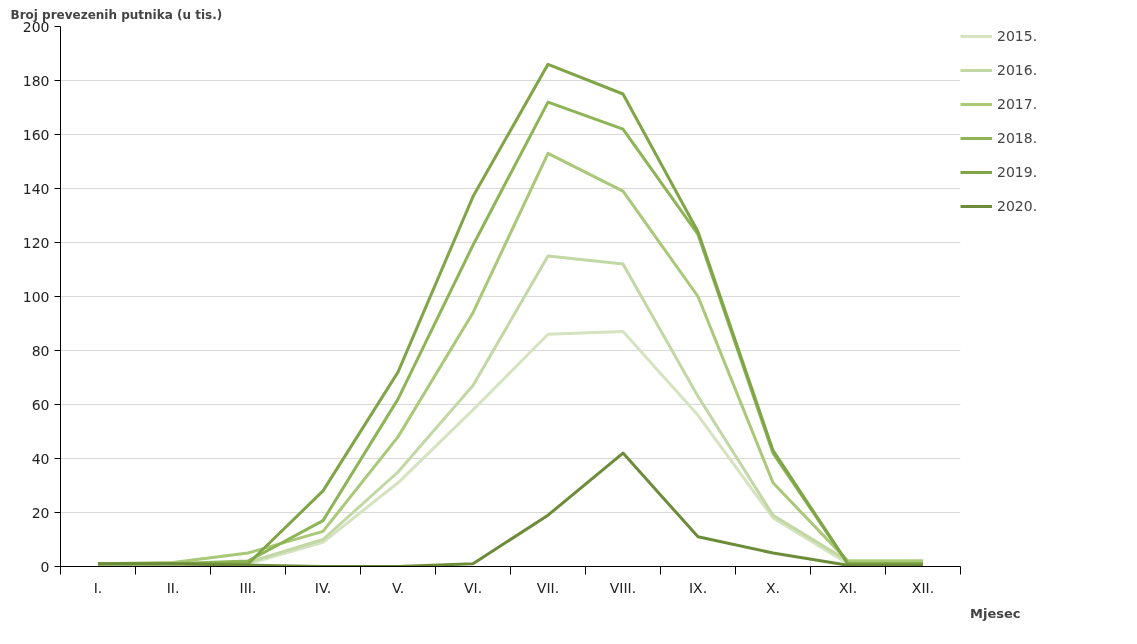 The image size is (1137, 644). I want to click on legend-label: 2017., so click(1017, 104).